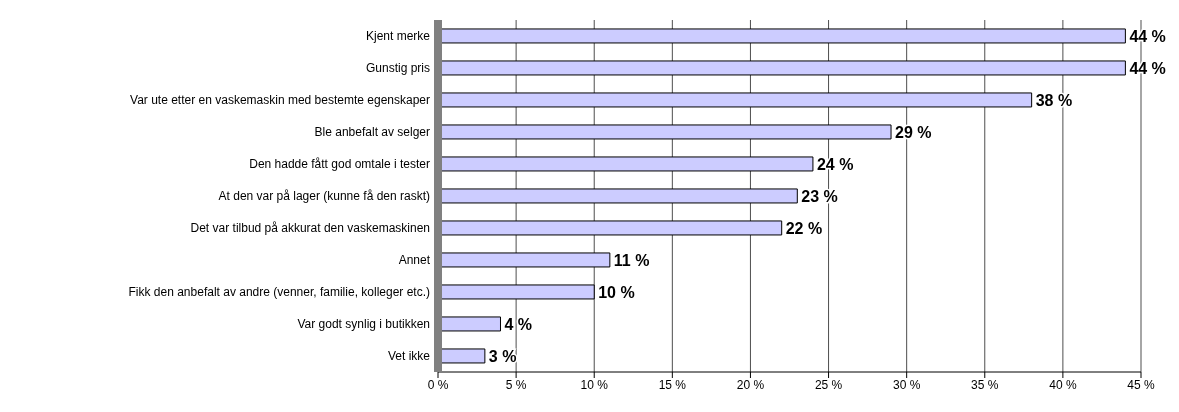 The height and width of the screenshot is (412, 1179). Describe the element at coordinates (372, 132) in the screenshot. I see `y-tick-label: Ble anbefalt av selger` at that location.